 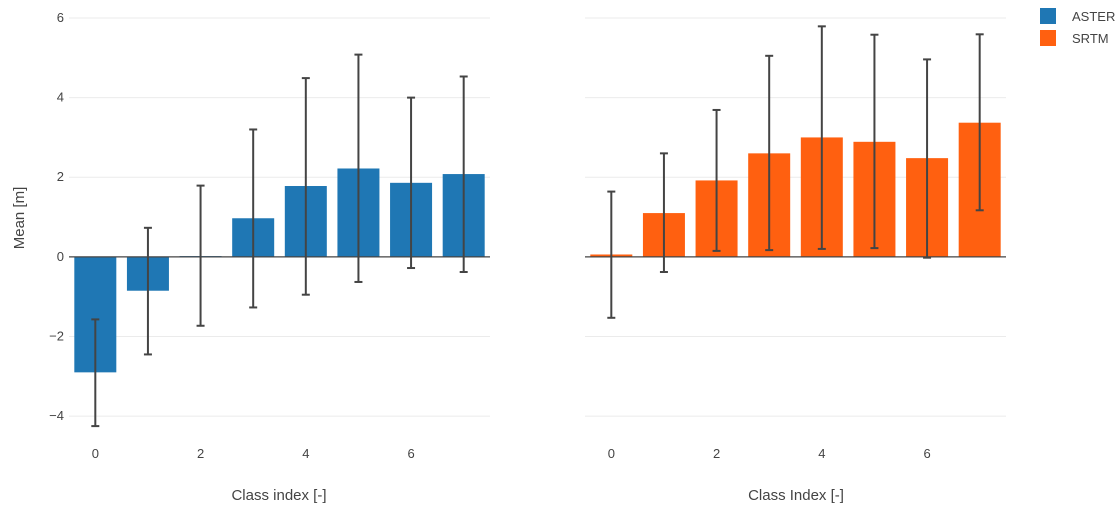 I want to click on legend-swatch-srtm, so click(x=1048, y=38).